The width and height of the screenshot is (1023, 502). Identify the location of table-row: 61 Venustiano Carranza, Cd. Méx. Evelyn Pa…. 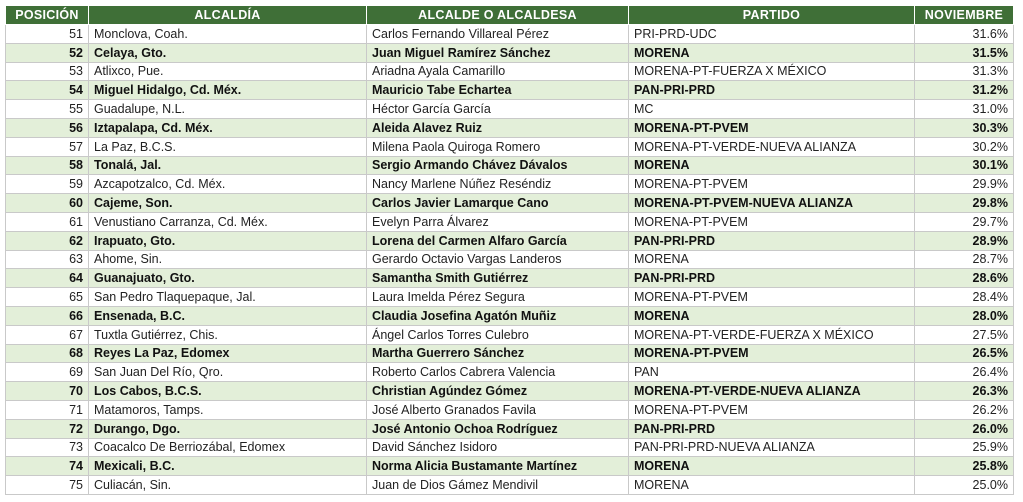
(509, 221).